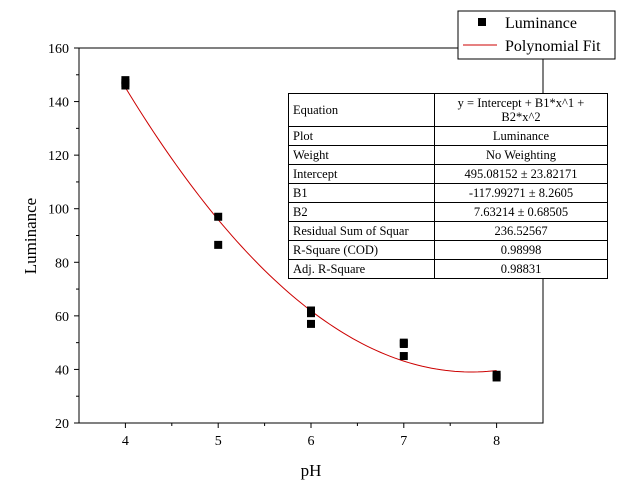 This screenshot has width=623, height=499. I want to click on fit-table-row: Intercept 495.08152 ± 23.82171, so click(448, 174).